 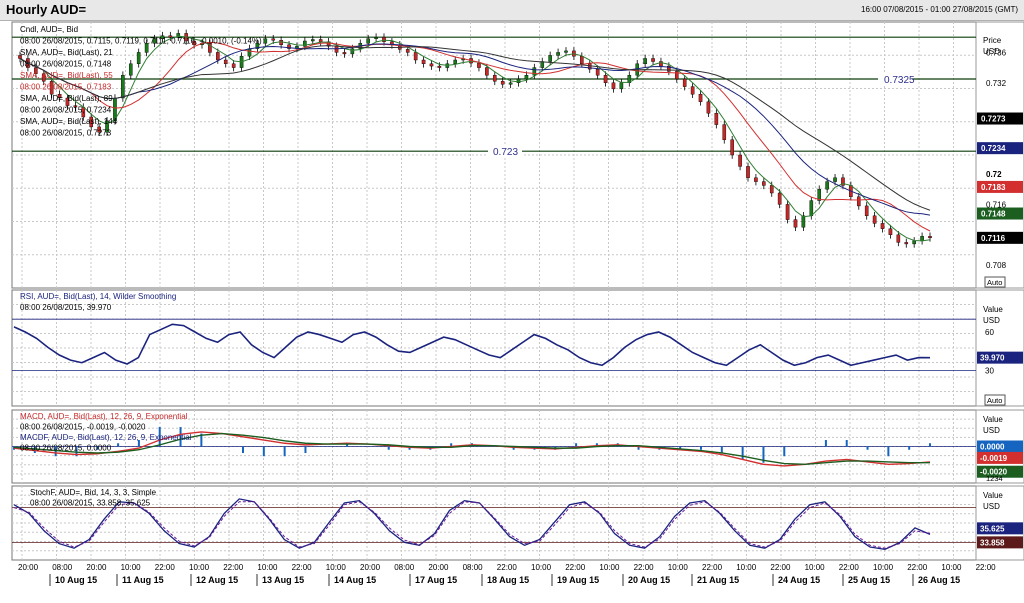 I want to click on price-tick-label: 0.716, so click(x=996, y=204).